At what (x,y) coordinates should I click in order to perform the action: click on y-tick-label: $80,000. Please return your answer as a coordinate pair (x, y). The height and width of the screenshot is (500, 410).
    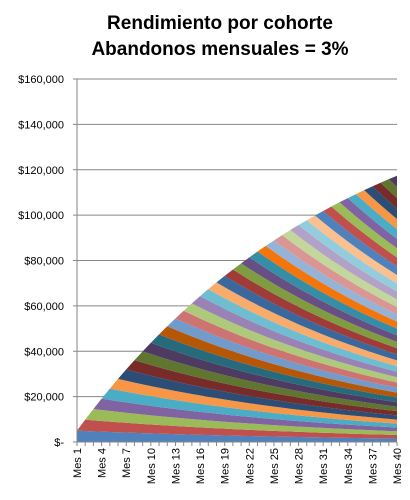
    Looking at the image, I should click on (44, 262).